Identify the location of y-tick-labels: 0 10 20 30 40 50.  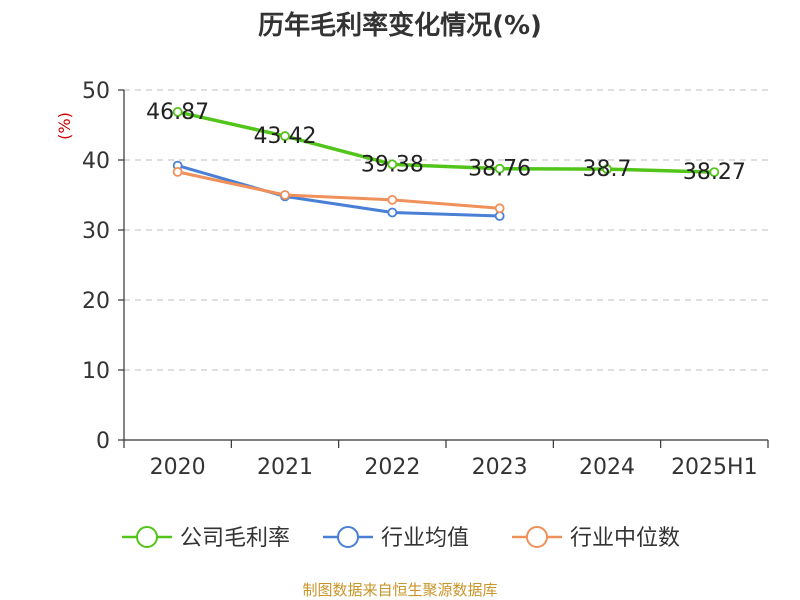
(96, 266).